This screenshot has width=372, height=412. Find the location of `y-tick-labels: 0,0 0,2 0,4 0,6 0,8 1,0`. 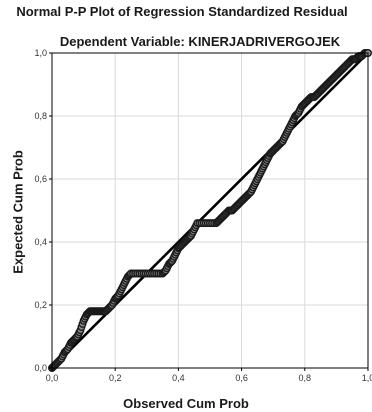

y-tick-labels: 0,0 0,2 0,4 0,6 0,8 1,0 is located at coordinates (43, 210).